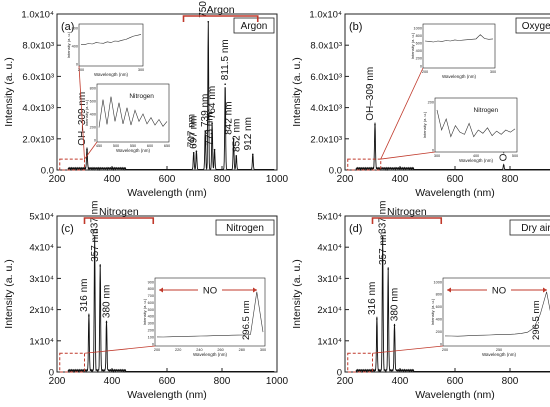 Image resolution: width=550 pixels, height=407 pixels. What do you see at coordinates (151, 337) in the screenshot?
I see `inset-y-tick: 100` at bounding box center [151, 337].